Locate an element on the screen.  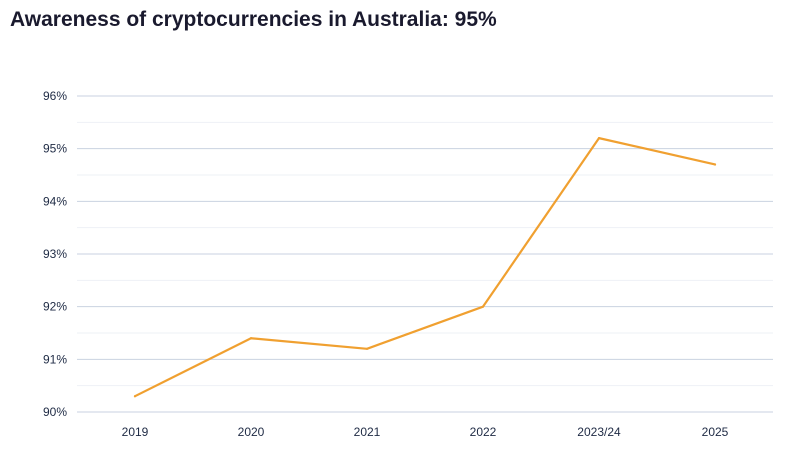
y-tick-label: 90% is located at coordinates (55, 412).